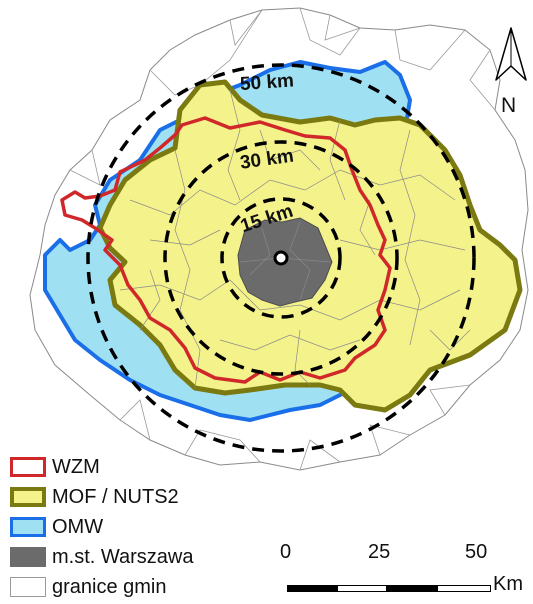 This screenshot has height=604, width=533. What do you see at coordinates (28, 557) in the screenshot?
I see `warsaw-swatch-icon` at bounding box center [28, 557].